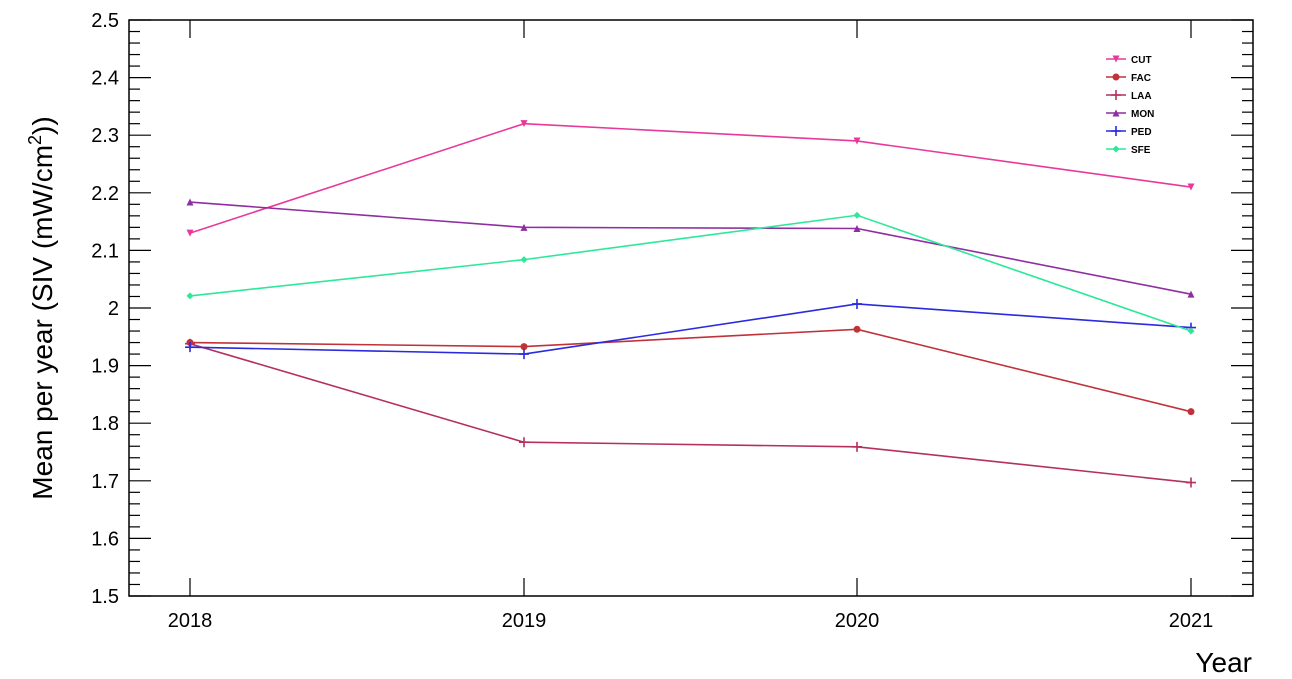 This screenshot has height=679, width=1292. What do you see at coordinates (1141, 150) in the screenshot?
I see `legend-label-sfe: SFE` at bounding box center [1141, 150].